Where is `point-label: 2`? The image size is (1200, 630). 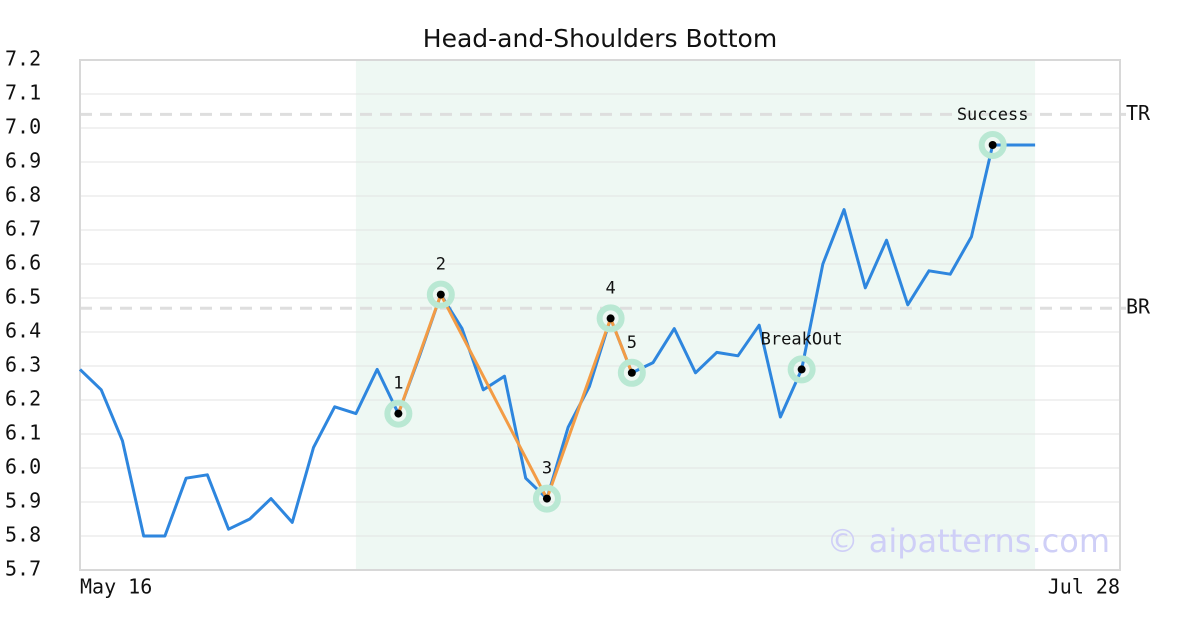 point-label: 2 is located at coordinates (441, 265).